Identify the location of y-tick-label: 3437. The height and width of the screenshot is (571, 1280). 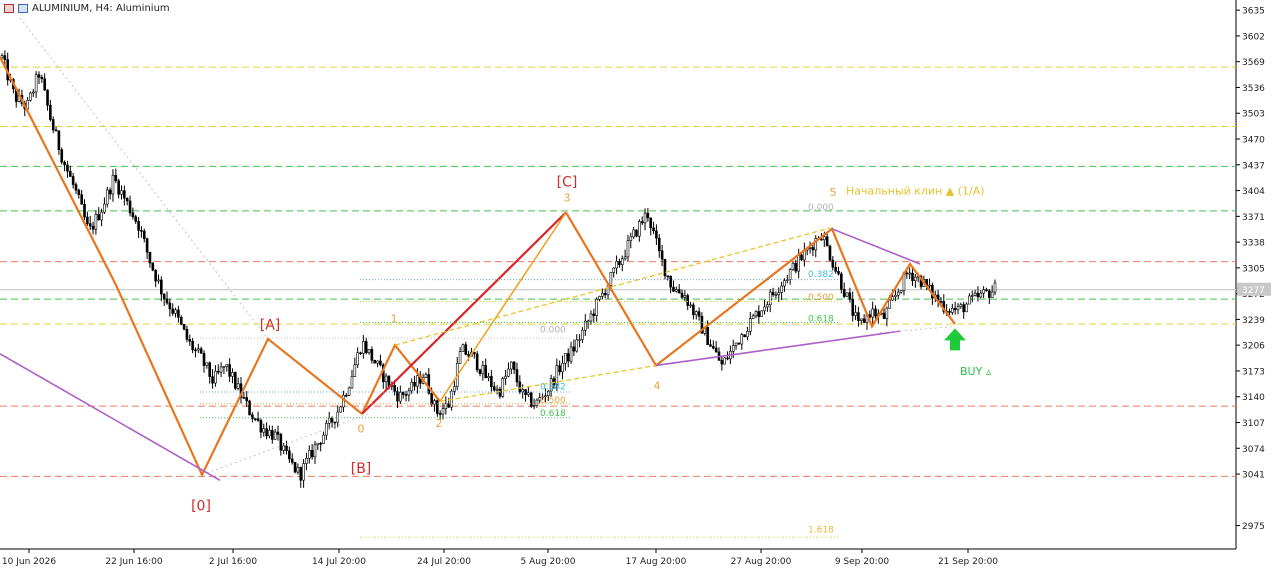
(1253, 166).